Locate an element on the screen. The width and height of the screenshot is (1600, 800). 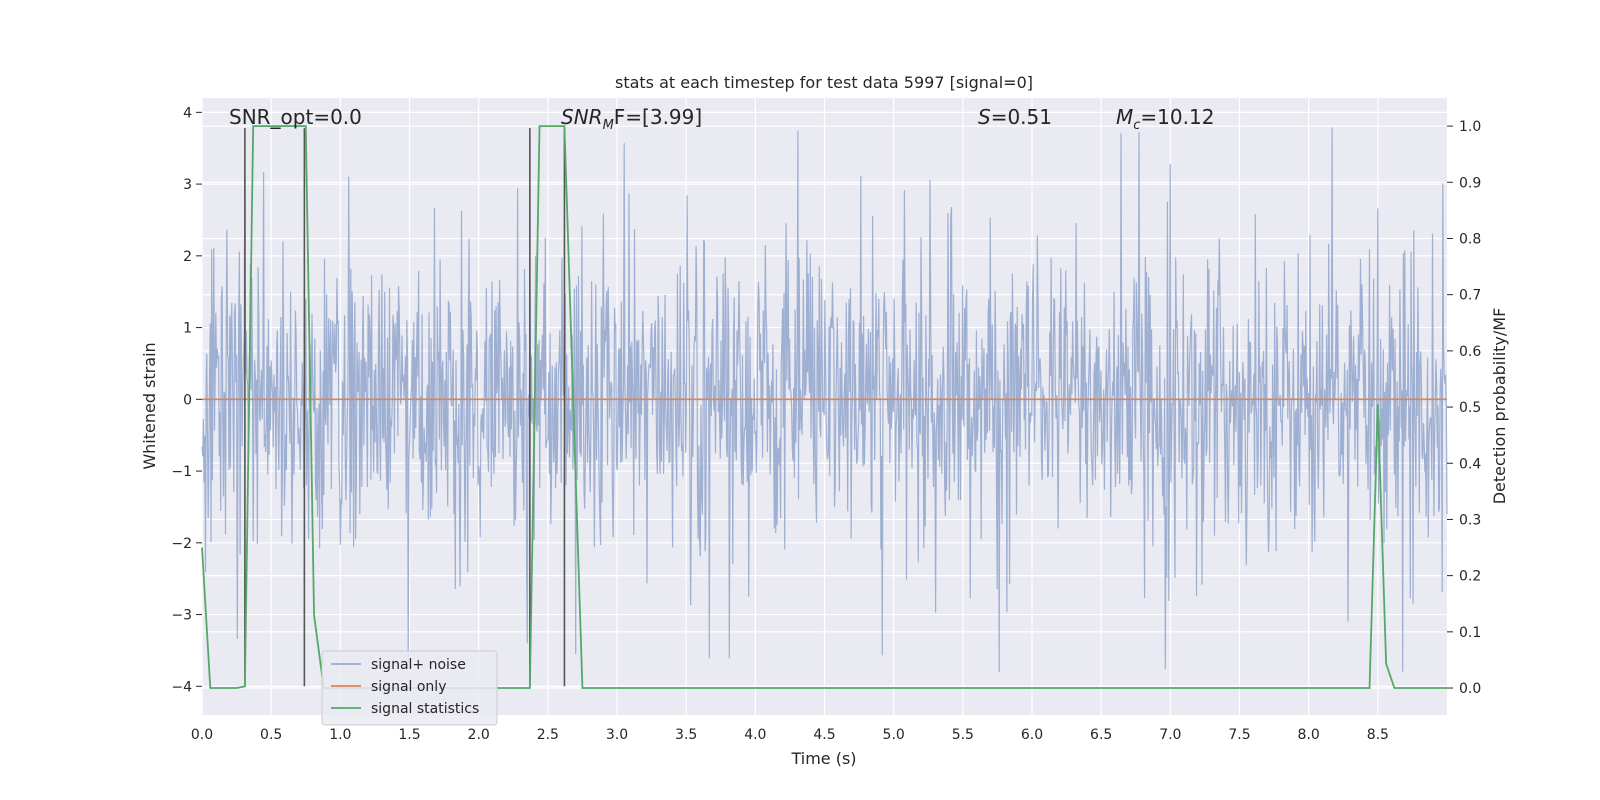
x-tick-label: 7.5 is located at coordinates (1239, 735).